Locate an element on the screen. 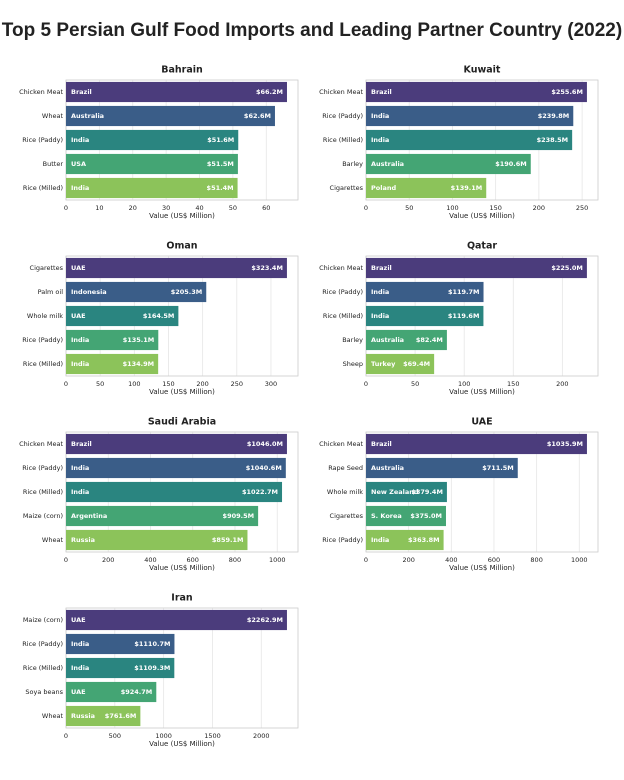 Image resolution: width=624 pixels, height=780 pixels. value-label: $375.0M is located at coordinates (426, 516).